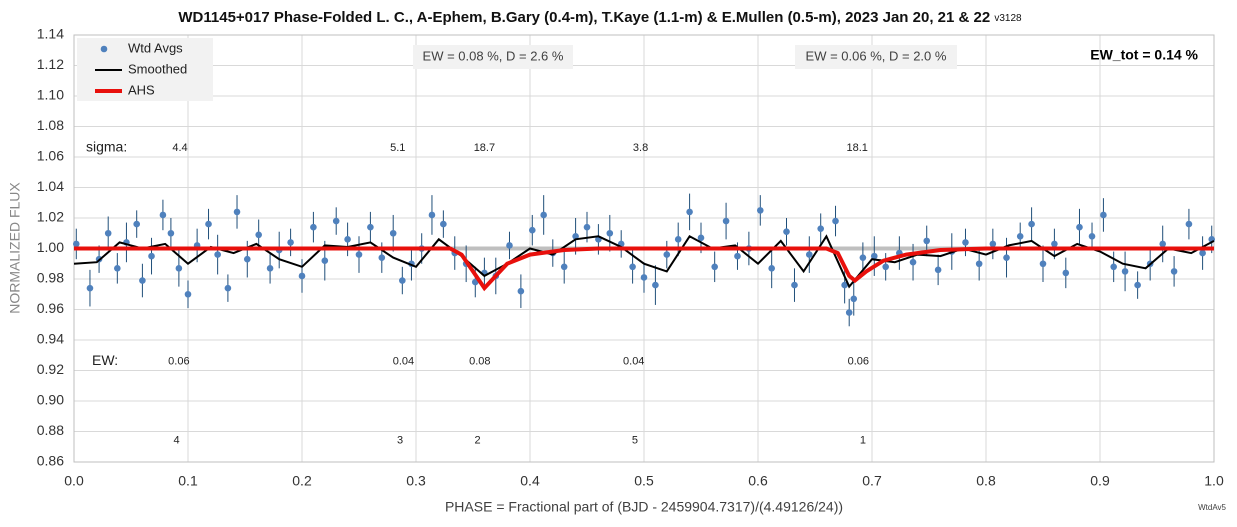 This screenshot has width=1237, height=527. What do you see at coordinates (479, 361) in the screenshot?
I see `ew-value: 0.08` at bounding box center [479, 361].